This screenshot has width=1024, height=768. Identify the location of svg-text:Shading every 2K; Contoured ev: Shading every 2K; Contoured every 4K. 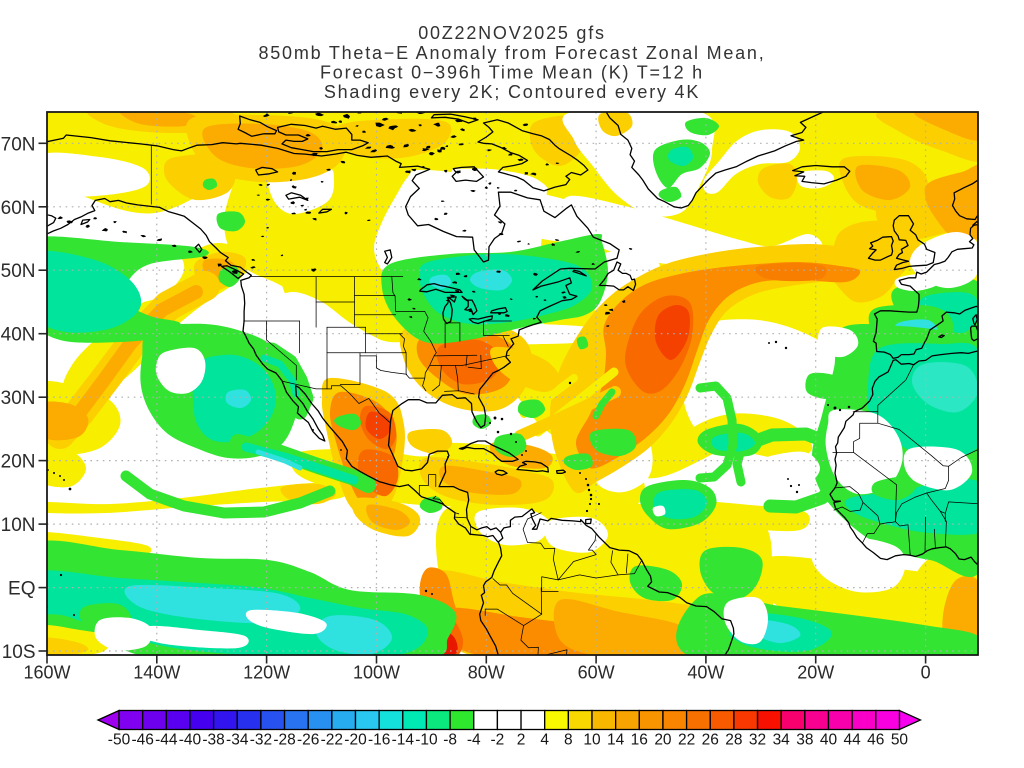
(512, 92).